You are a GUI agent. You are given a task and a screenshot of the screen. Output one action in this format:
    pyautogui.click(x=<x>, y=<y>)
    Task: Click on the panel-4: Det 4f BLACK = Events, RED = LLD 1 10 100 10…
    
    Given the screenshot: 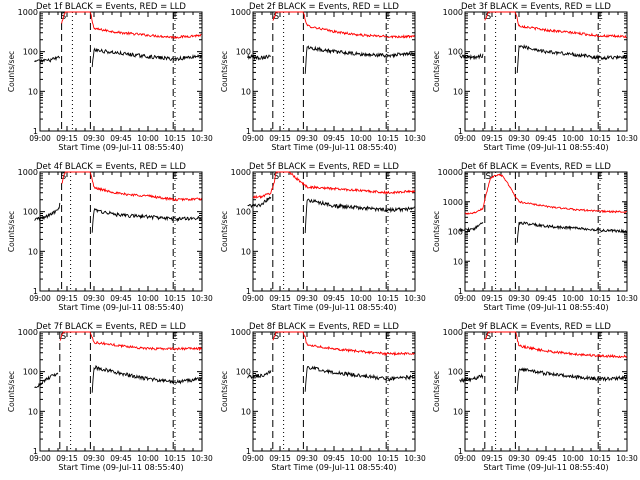 What is the action you would take?
    pyautogui.click(x=110, y=237)
    